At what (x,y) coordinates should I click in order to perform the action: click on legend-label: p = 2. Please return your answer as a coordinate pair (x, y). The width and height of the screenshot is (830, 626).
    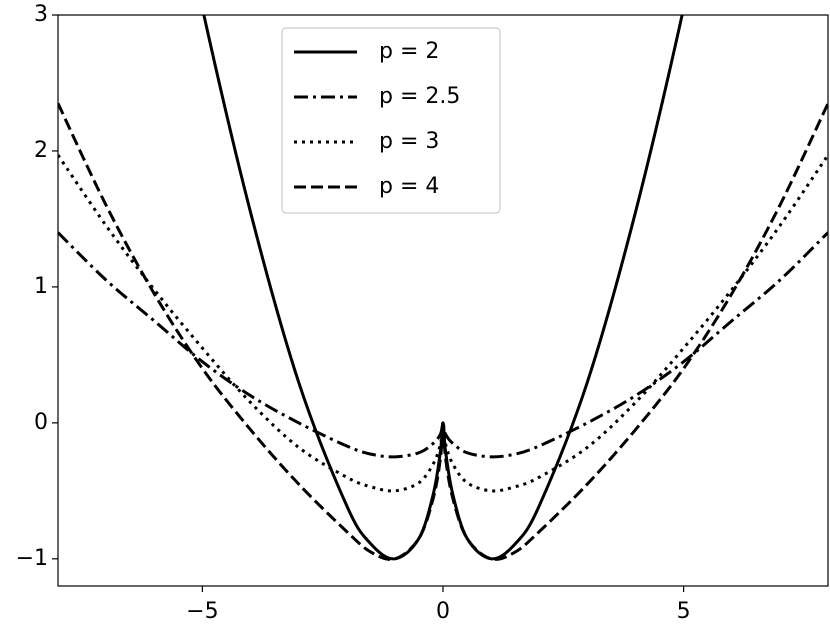
    Looking at the image, I should click on (409, 51).